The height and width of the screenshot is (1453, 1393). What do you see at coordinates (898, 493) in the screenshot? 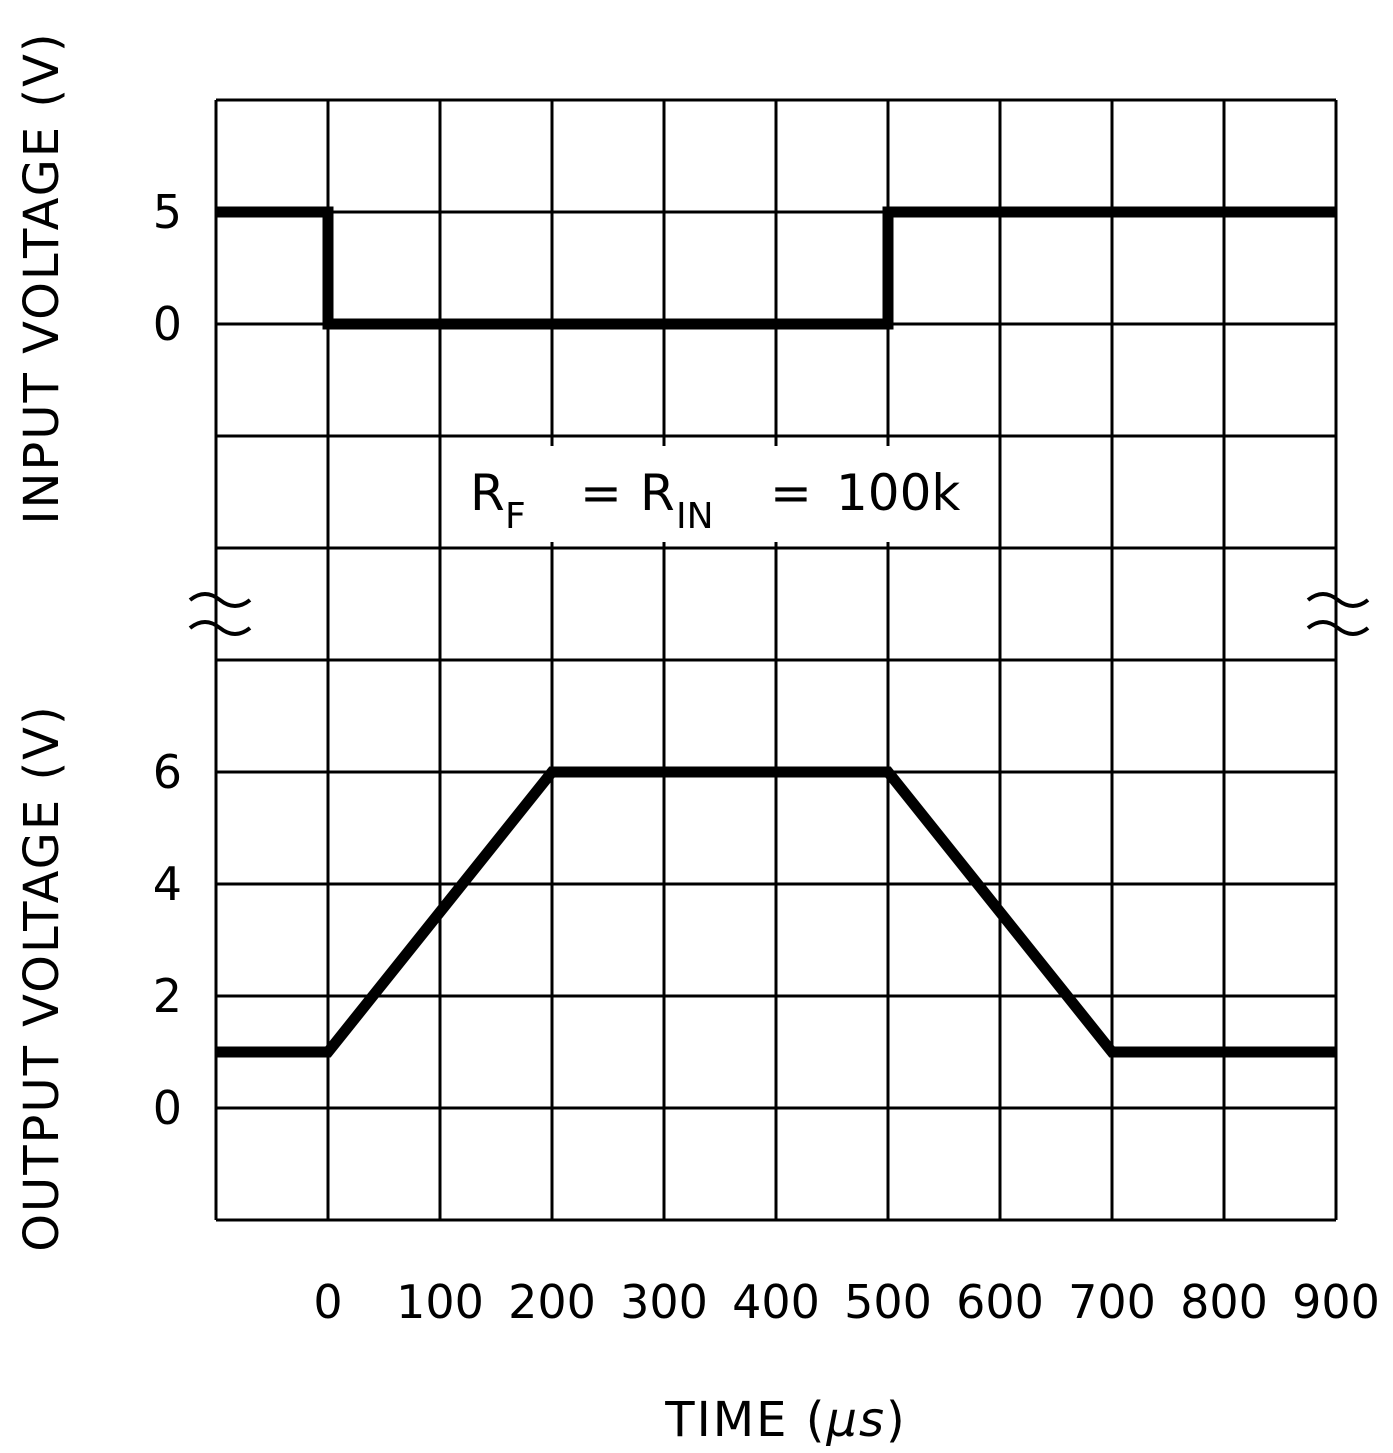
I see `annotation-value: 100k` at bounding box center [898, 493].